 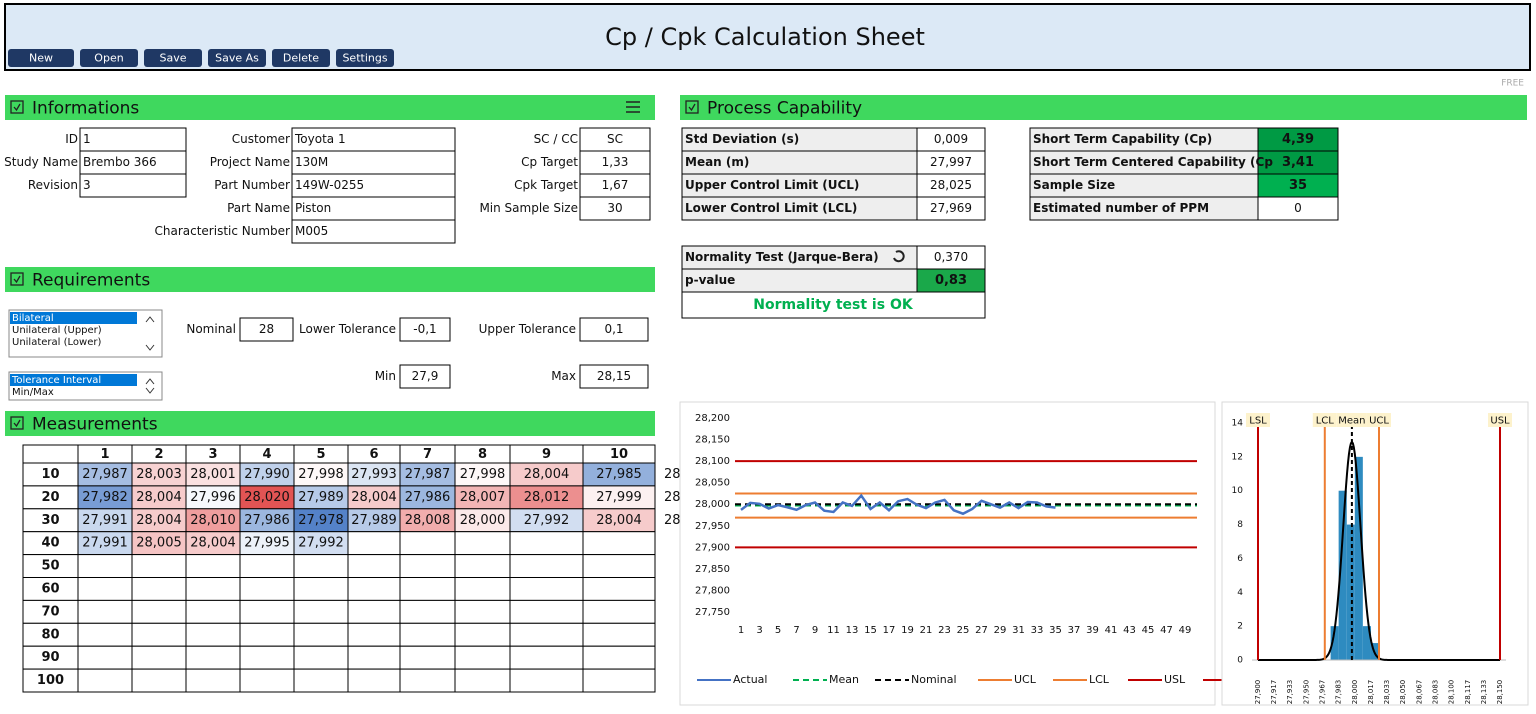 I want to click on button-label: Save, so click(x=172, y=58).